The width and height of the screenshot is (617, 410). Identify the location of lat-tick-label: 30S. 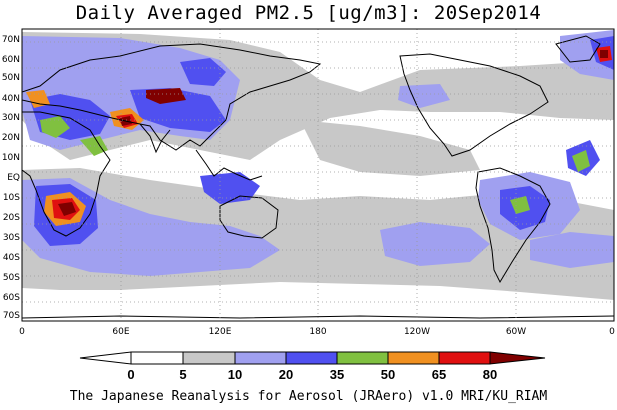
(11, 238).